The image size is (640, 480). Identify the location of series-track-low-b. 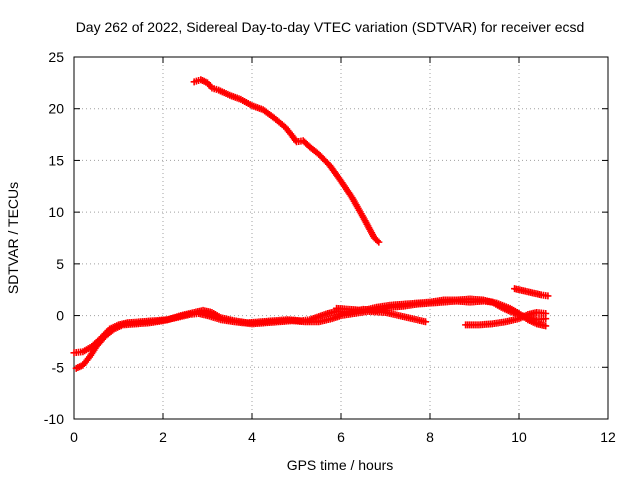
(251, 339).